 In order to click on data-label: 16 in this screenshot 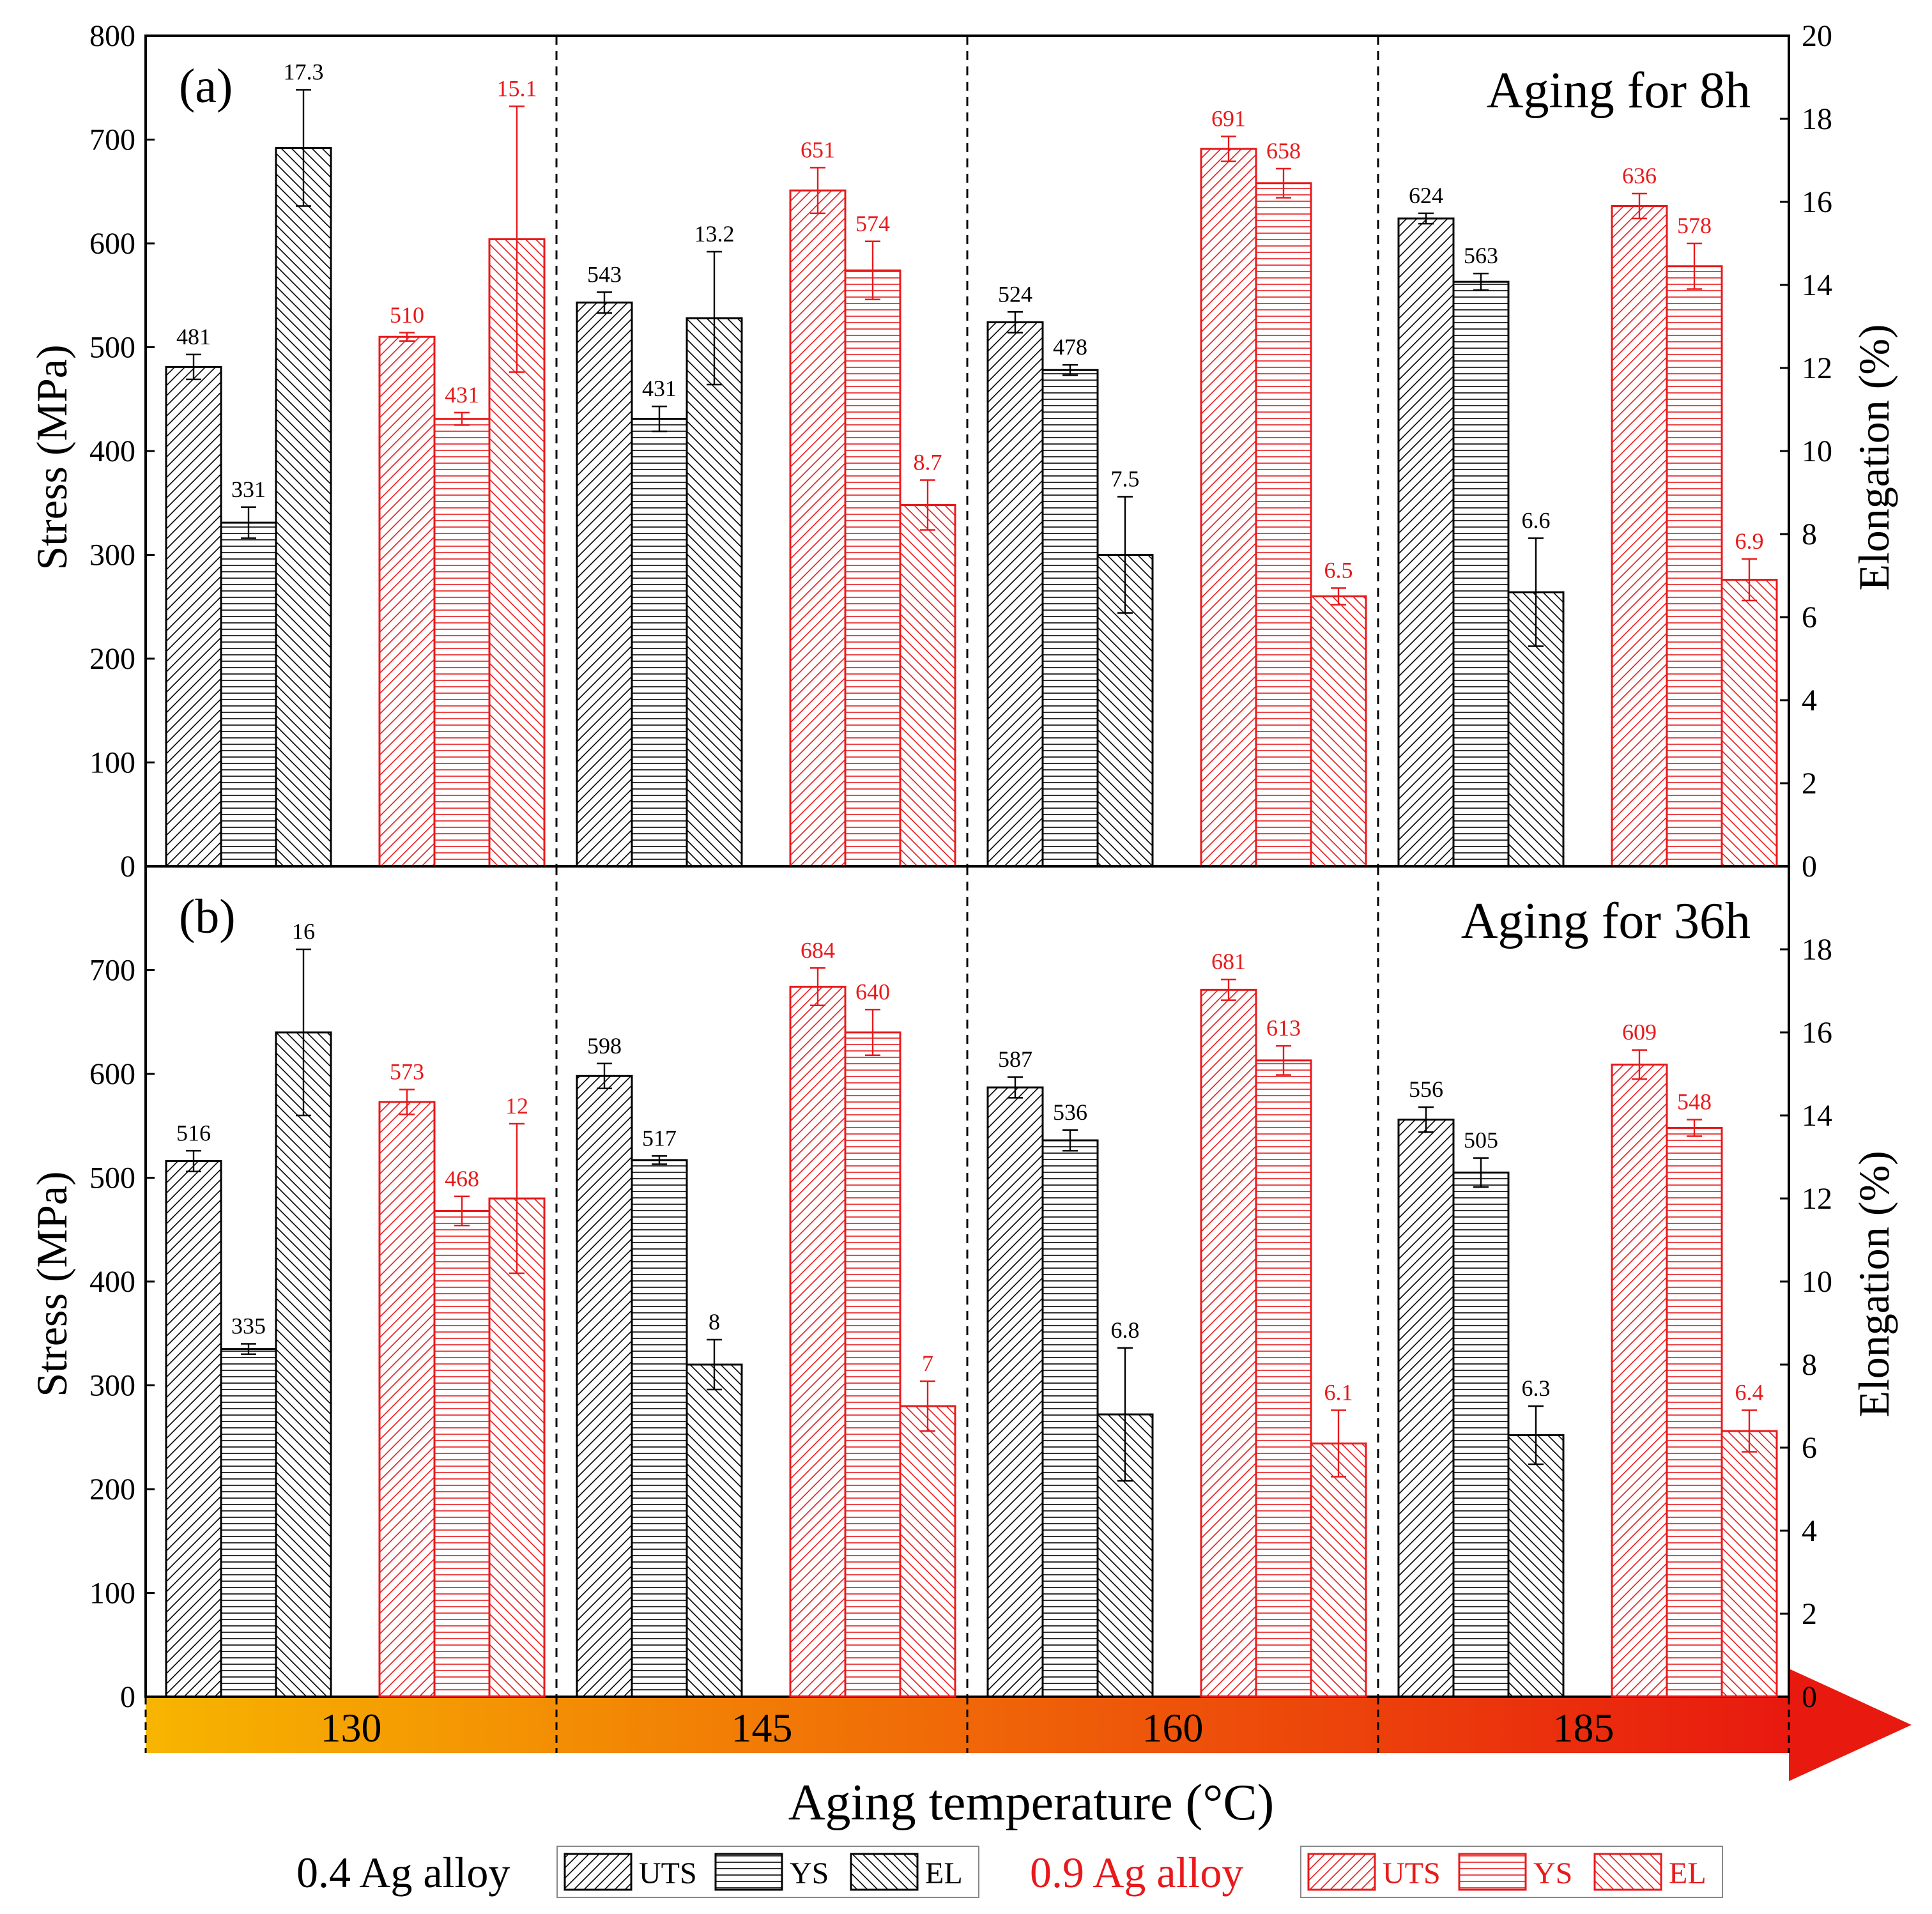, I will do `click(303, 931)`.